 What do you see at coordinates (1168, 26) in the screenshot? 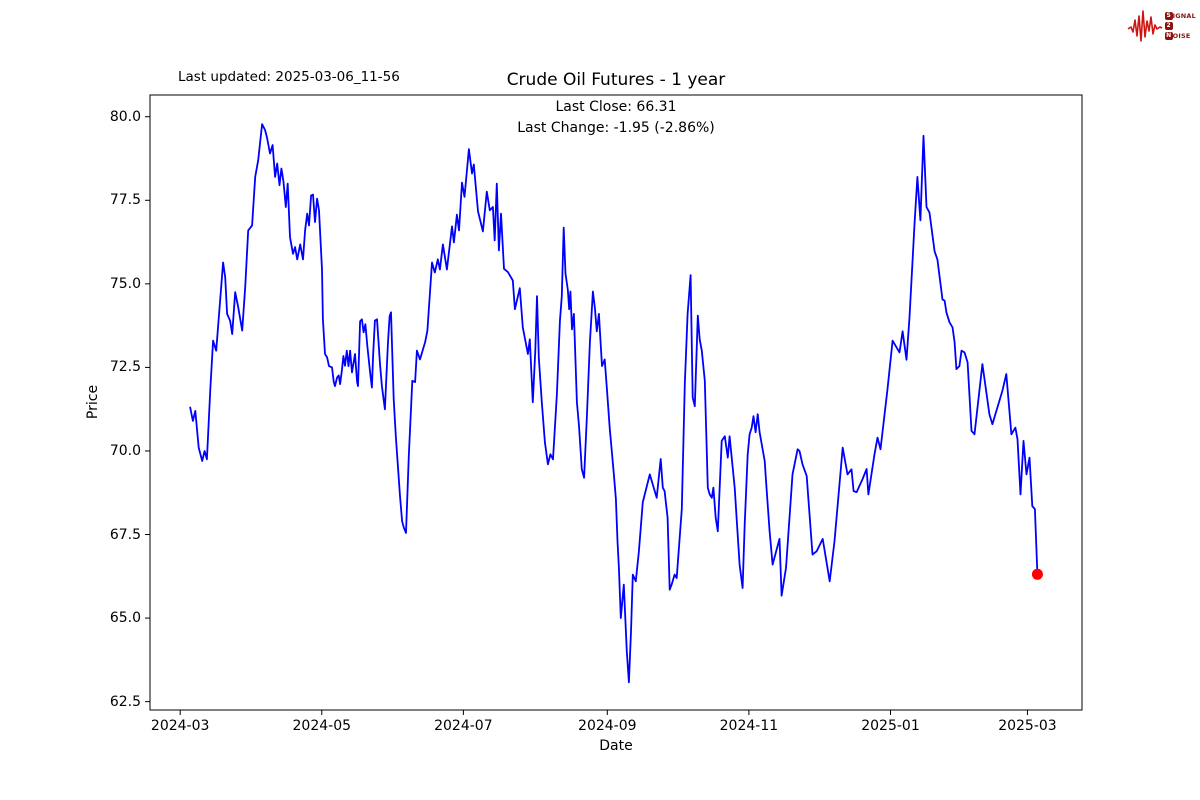
I see `logo-box-2: 2` at bounding box center [1168, 26].